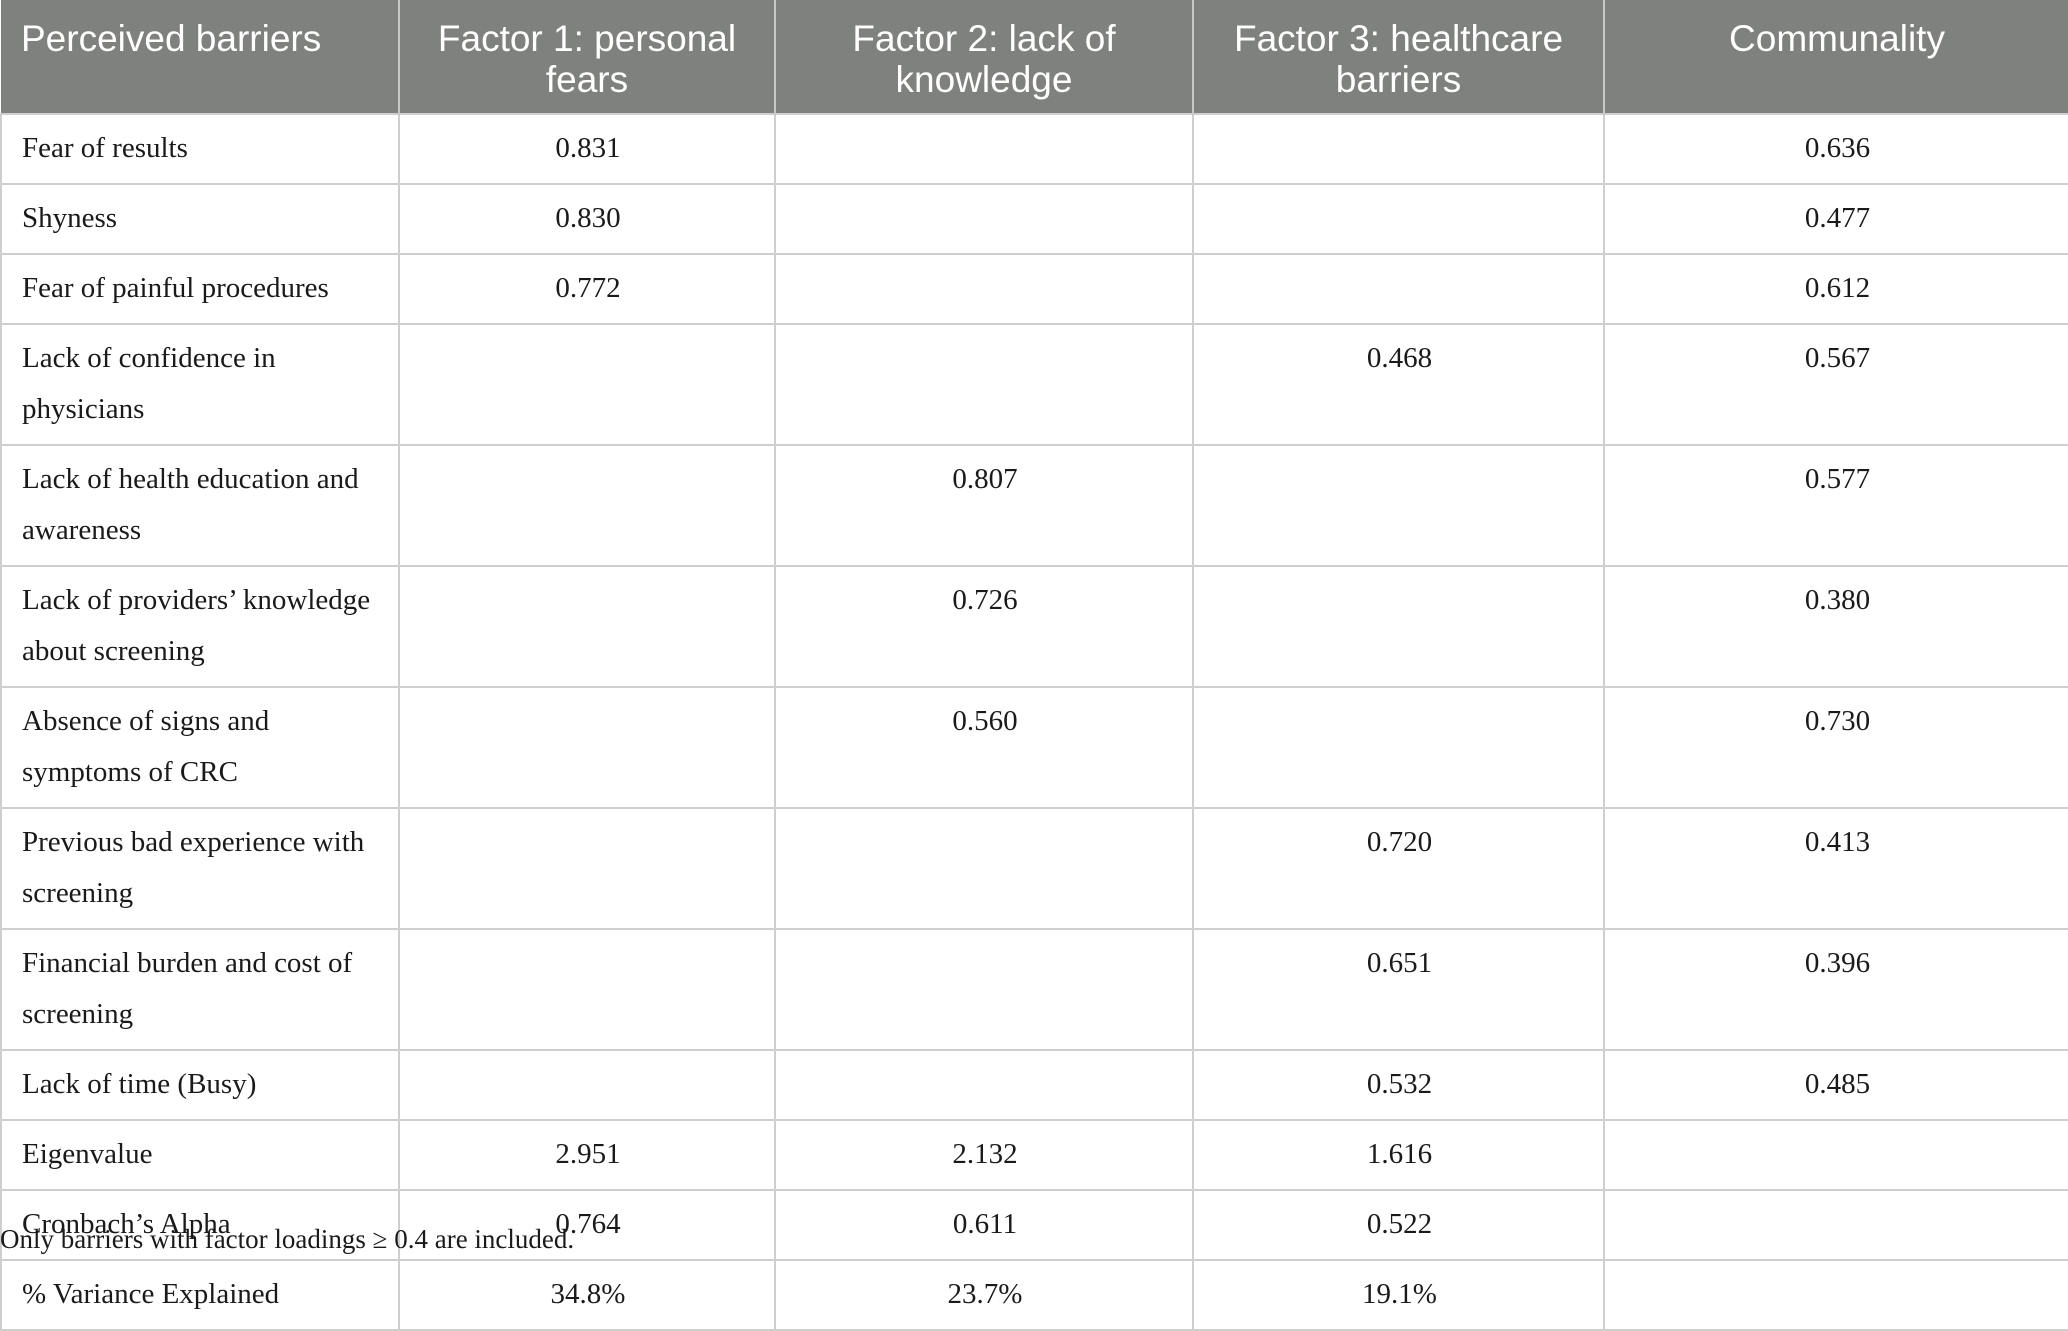 Image resolution: width=2068 pixels, height=1331 pixels. I want to click on header-perceived-barriers: Perceived barriers, so click(200, 57).